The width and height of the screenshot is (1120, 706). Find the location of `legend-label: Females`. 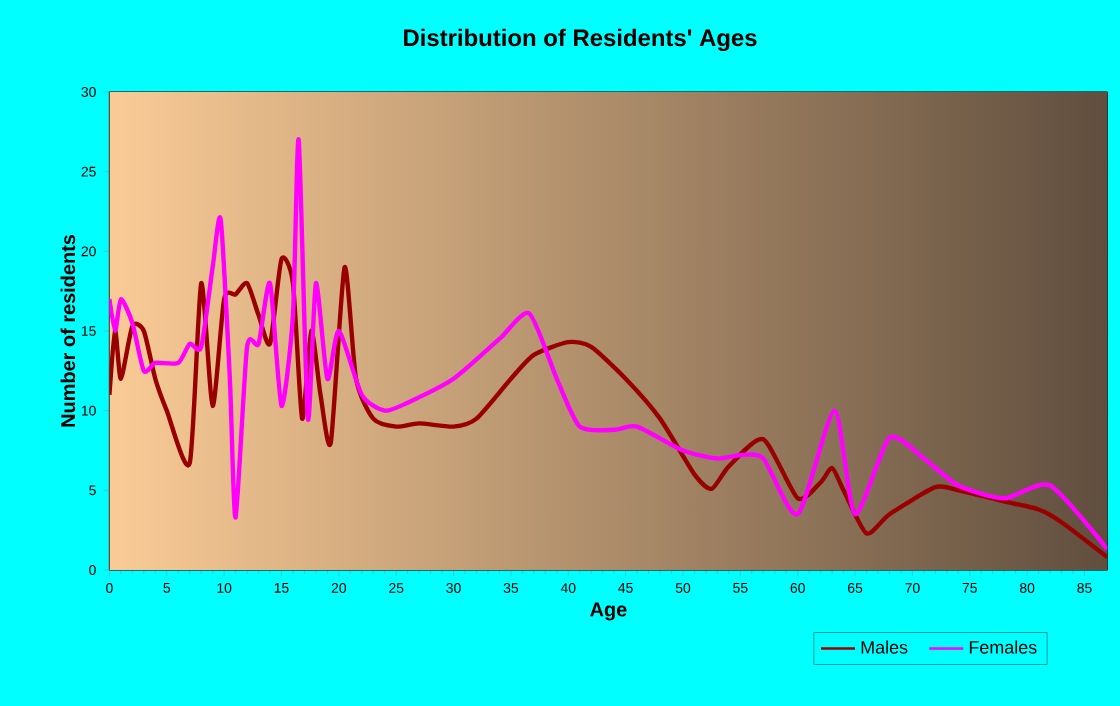

legend-label: Females is located at coordinates (1003, 647).